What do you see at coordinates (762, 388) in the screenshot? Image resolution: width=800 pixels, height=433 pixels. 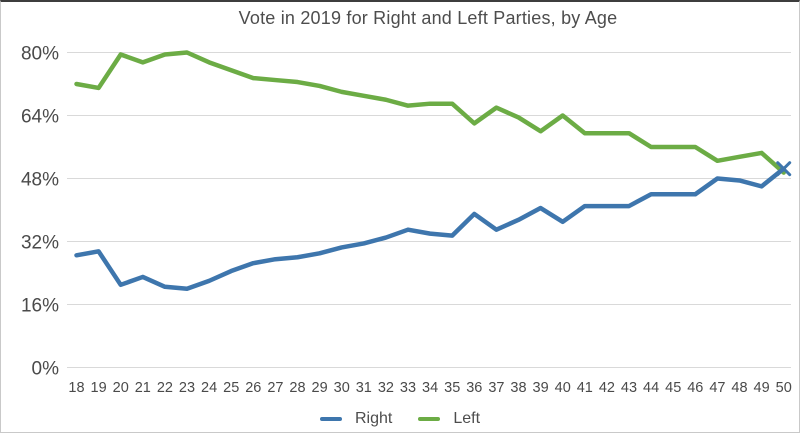 I see `x-tick-label: 49` at bounding box center [762, 388].